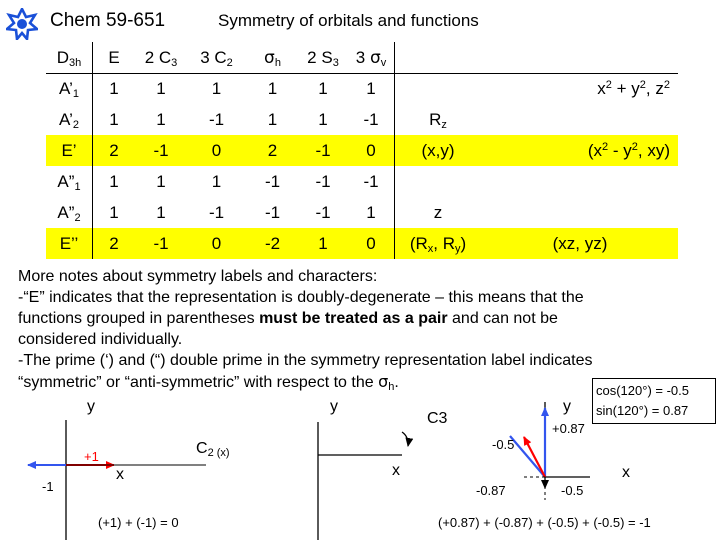  Describe the element at coordinates (202, 448) in the screenshot. I see `operation-label: C` at that location.